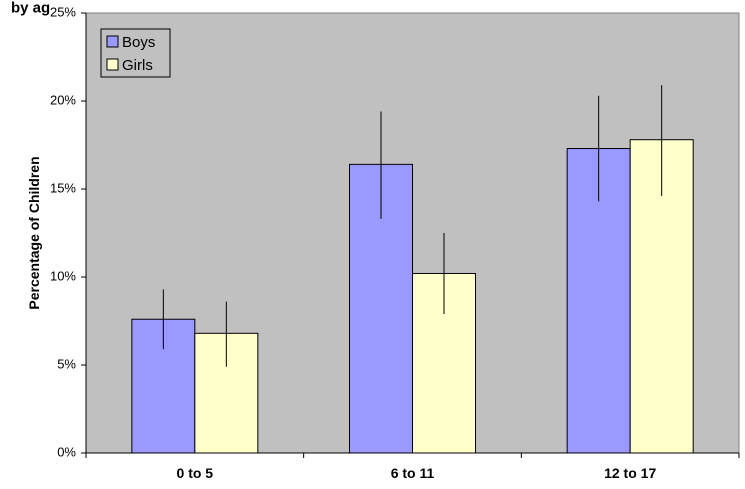  What do you see at coordinates (68, 231) in the screenshot?
I see `y-axis-ticks: 0% 5% 10% 15% 20% 25%` at bounding box center [68, 231].